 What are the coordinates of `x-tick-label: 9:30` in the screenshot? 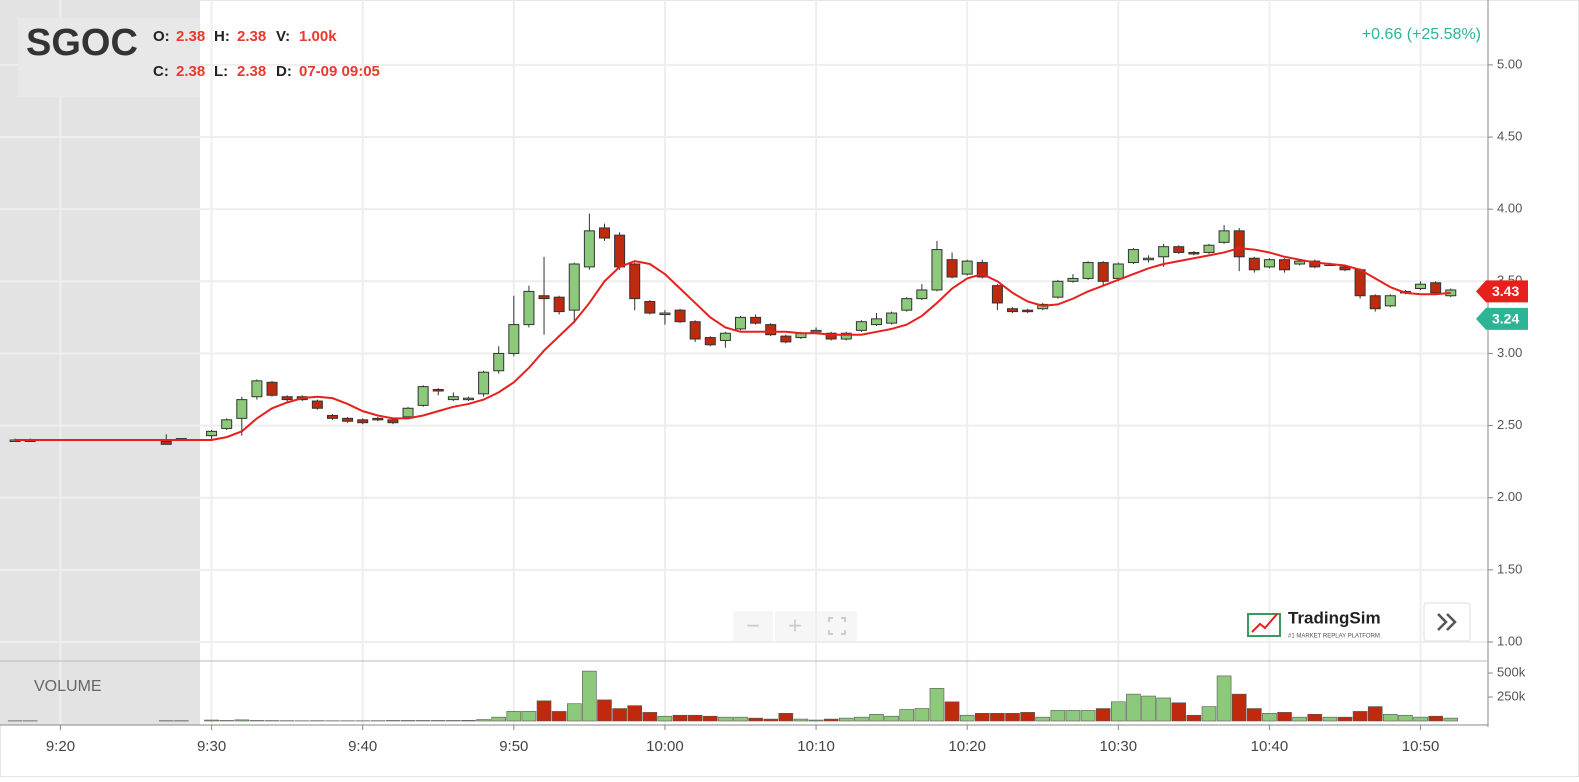 It's located at (211, 746).